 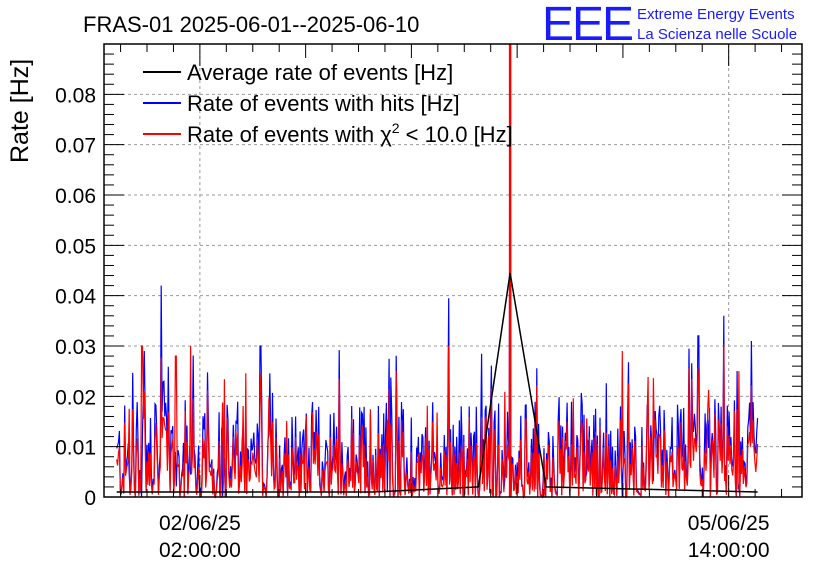 I want to click on y-tick-label: 0.07, so click(x=75, y=146).